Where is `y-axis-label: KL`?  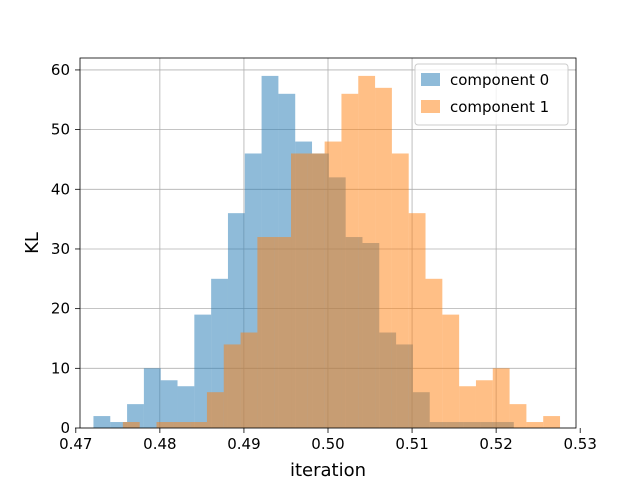 y-axis-label: KL is located at coordinates (32, 243).